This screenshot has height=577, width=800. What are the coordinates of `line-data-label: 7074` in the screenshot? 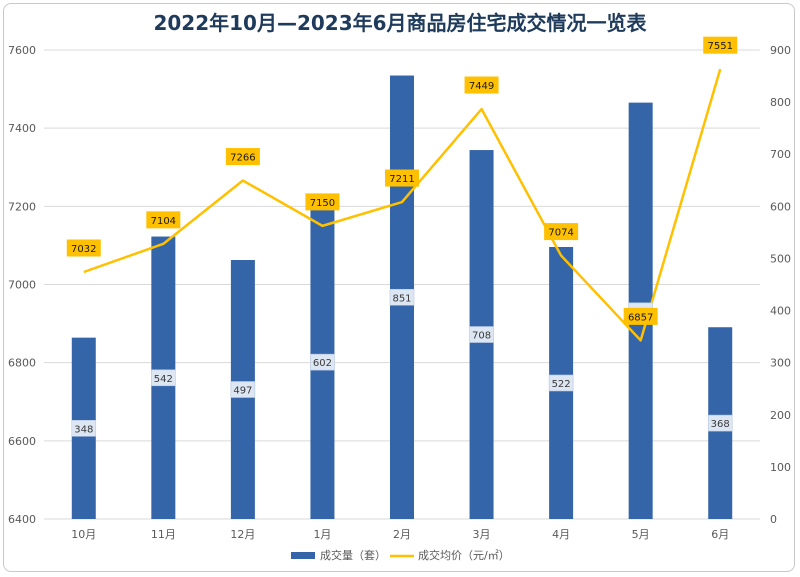 It's located at (560, 233).